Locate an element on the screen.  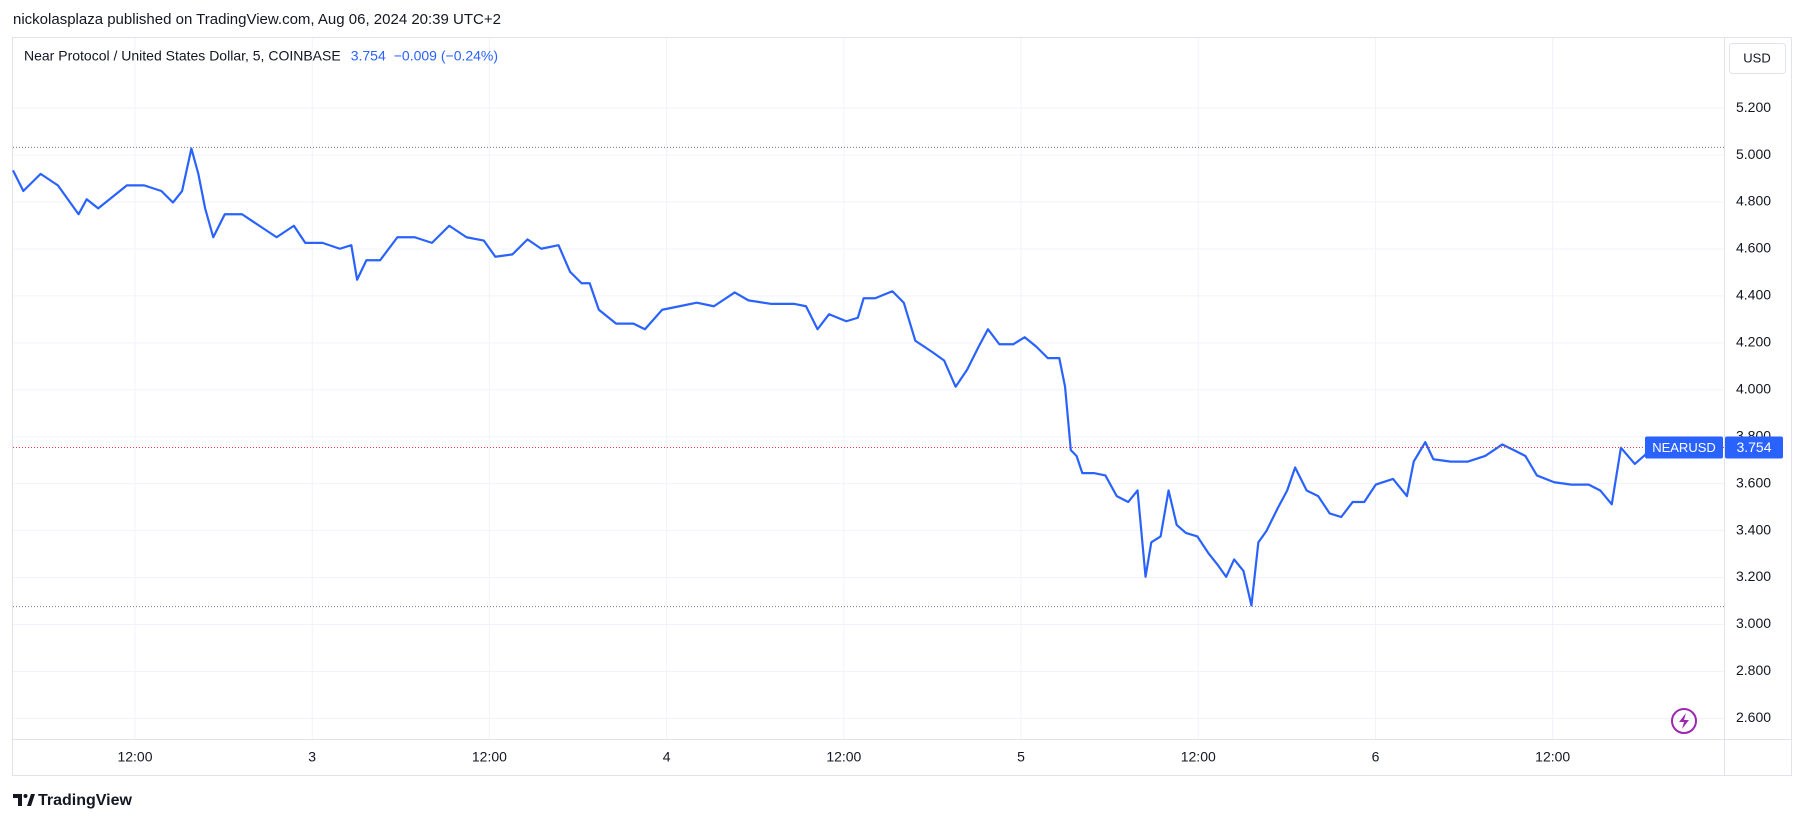
price-tag-label: 3.754 is located at coordinates (1753, 447).